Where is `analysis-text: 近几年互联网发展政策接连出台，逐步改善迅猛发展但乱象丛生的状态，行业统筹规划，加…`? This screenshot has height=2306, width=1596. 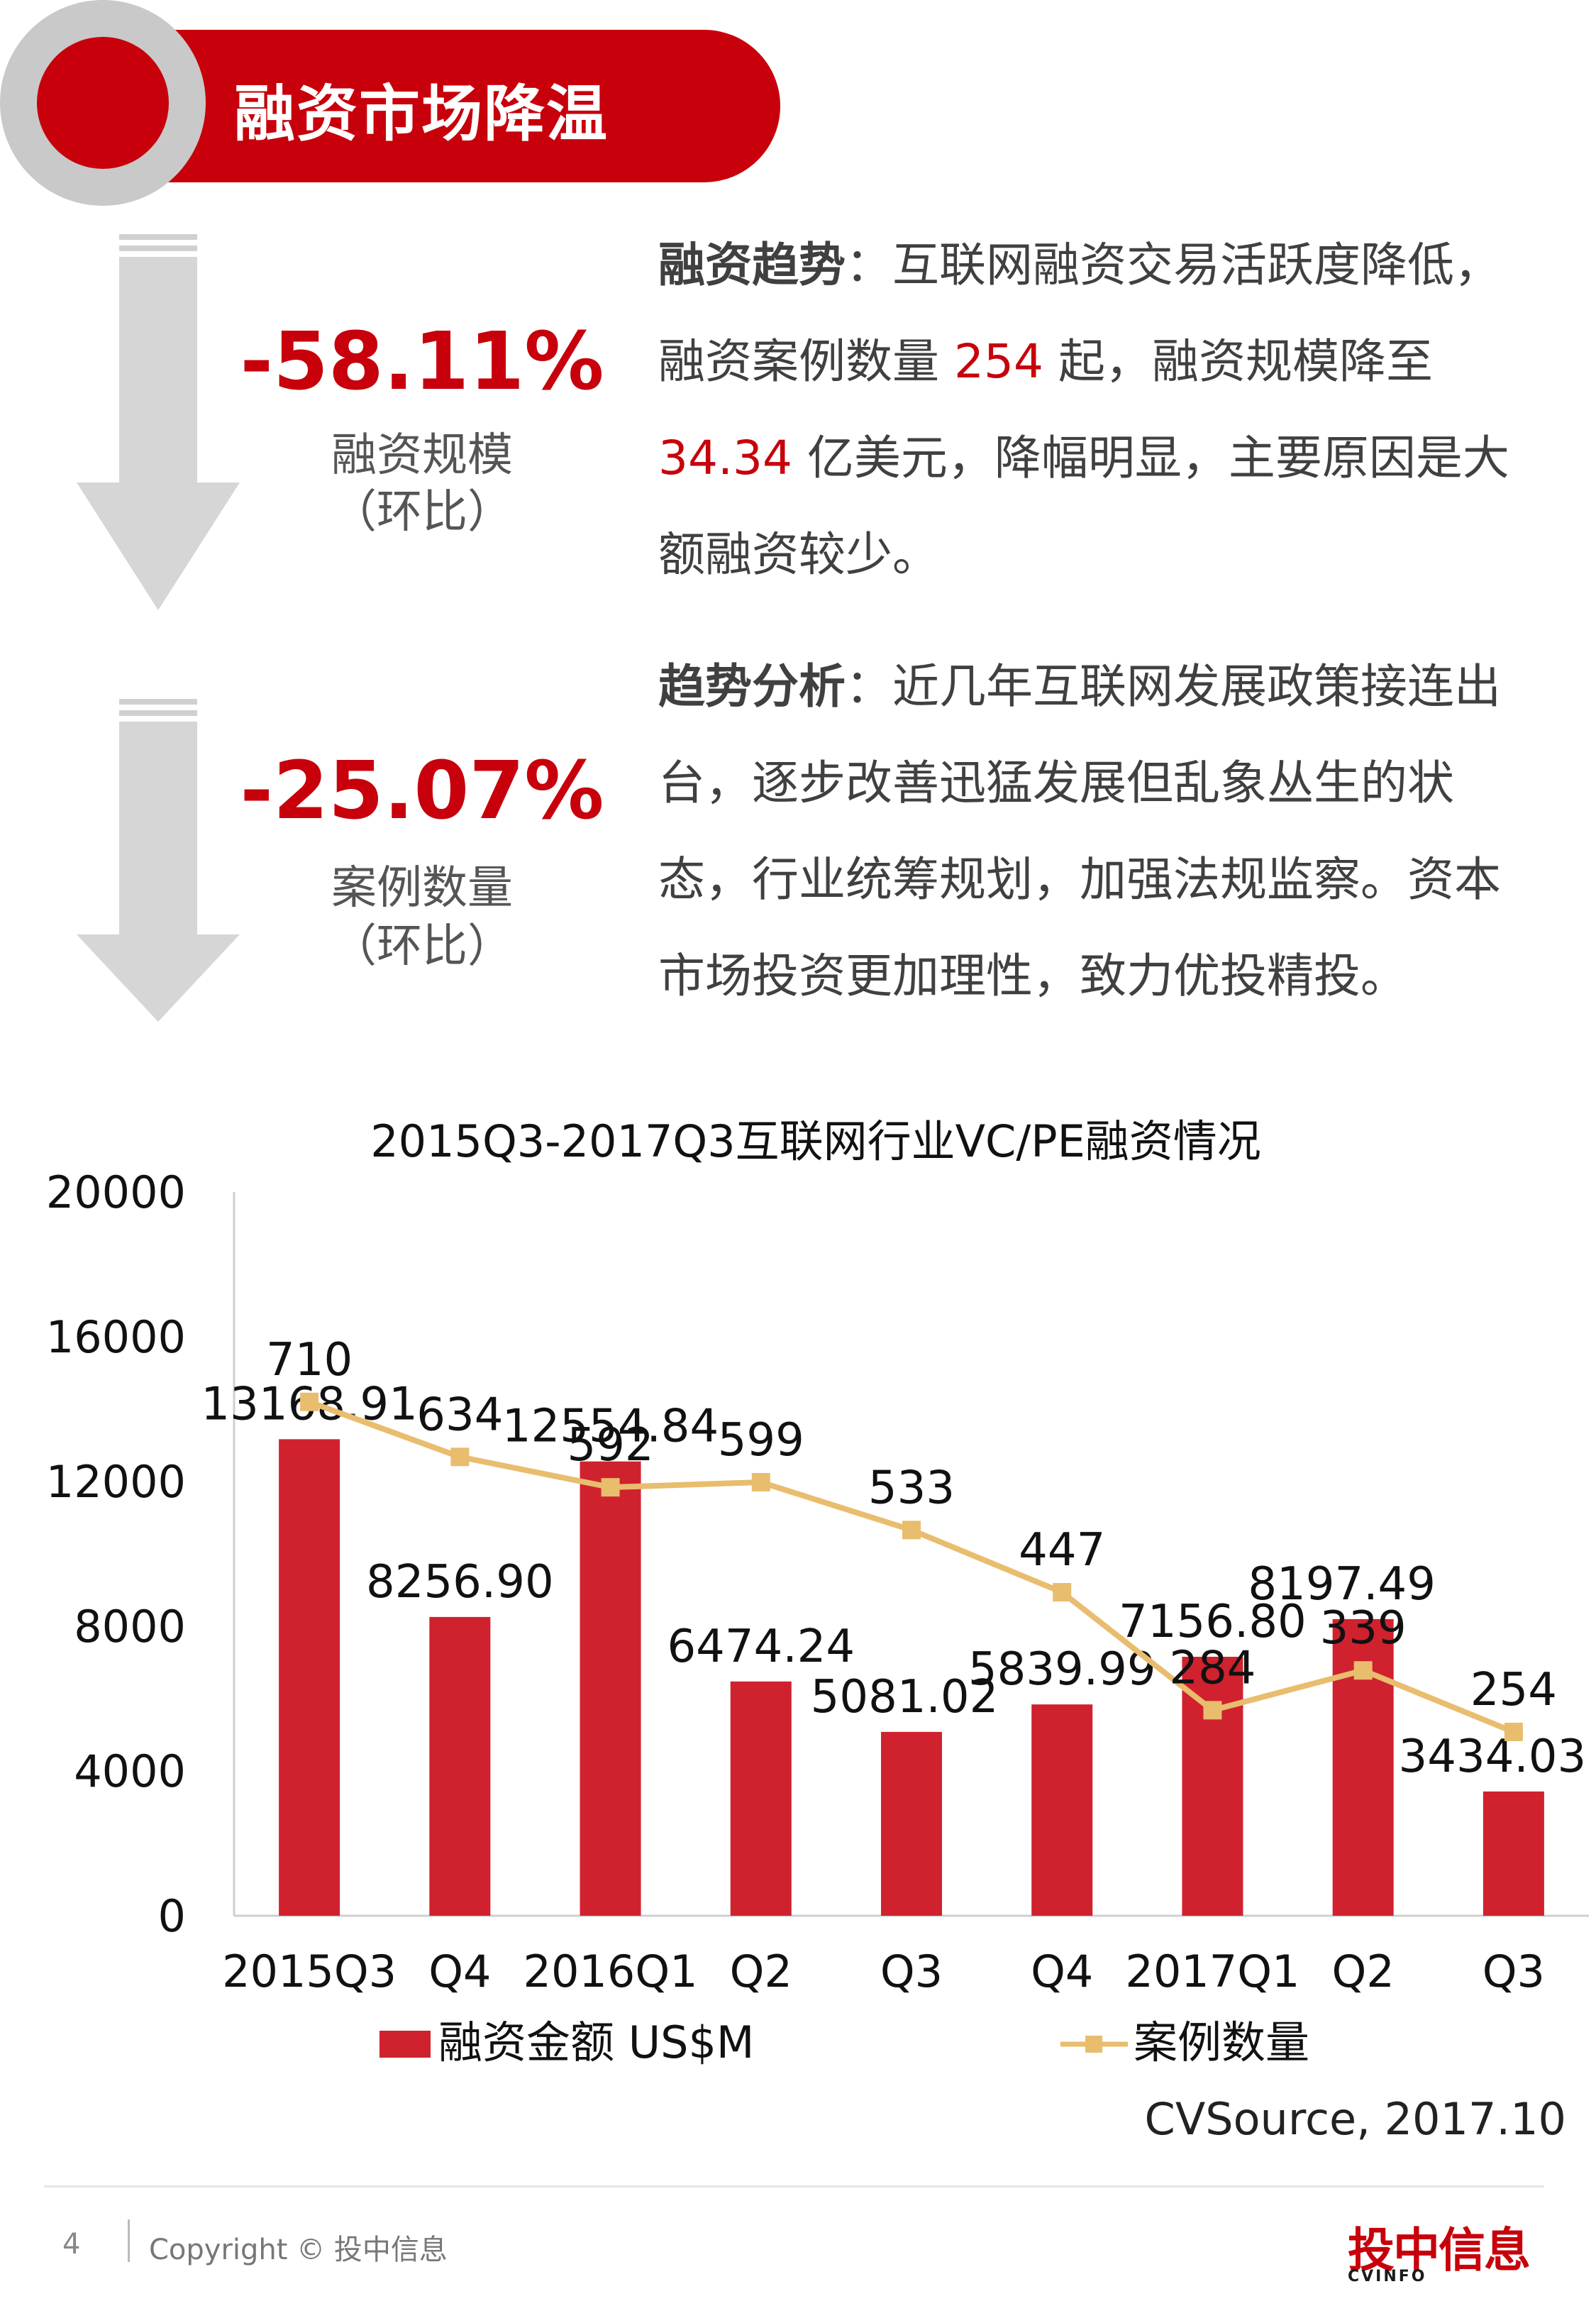
analysis-text: 近几年互联网发展政策接连出台，逐步改善迅猛发展但乱象丛生的状态，行业统筹规划，加… is located at coordinates (1080, 831).